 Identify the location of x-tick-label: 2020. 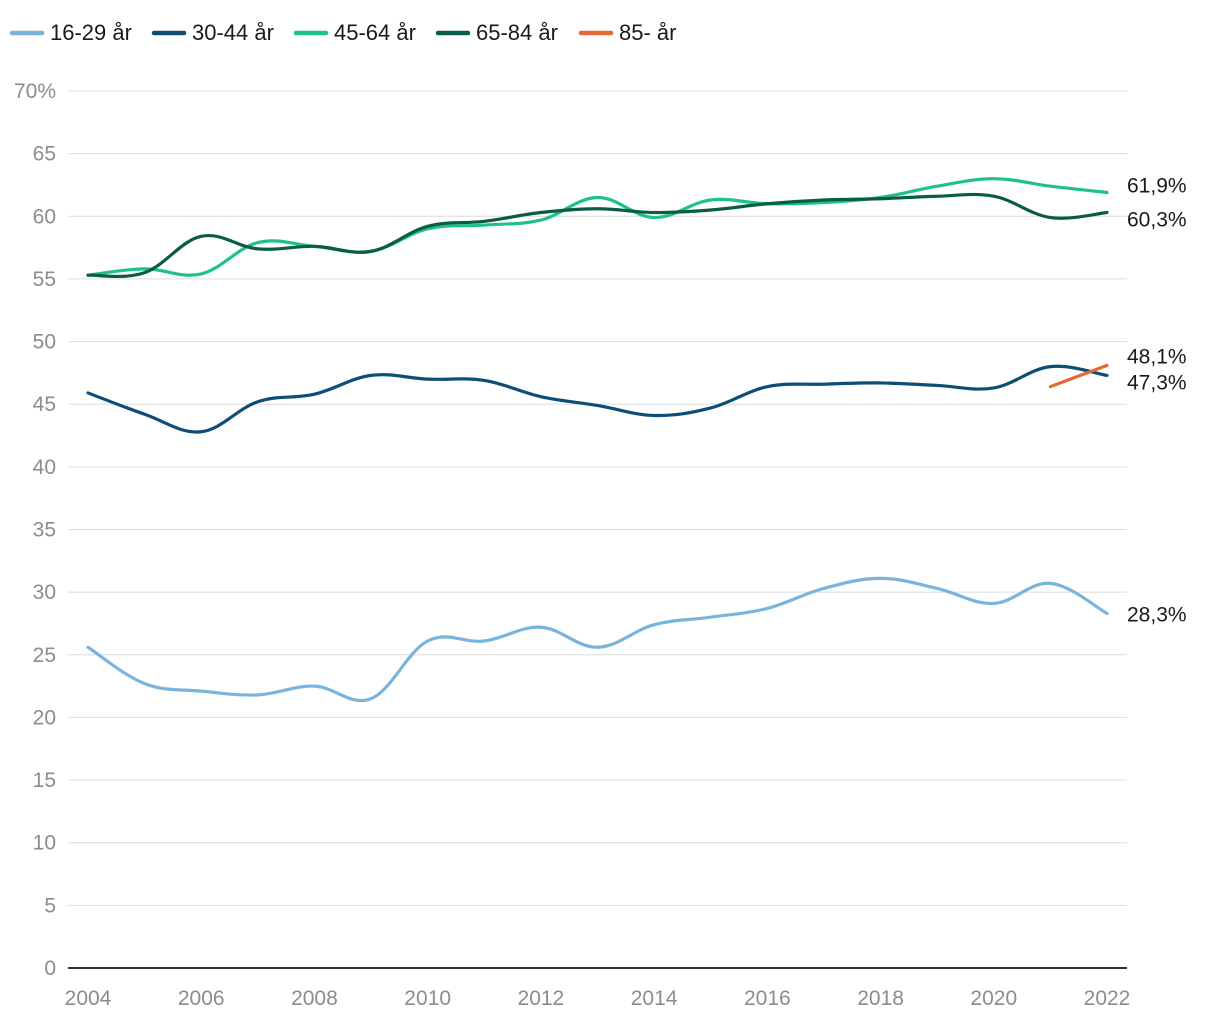
(993, 998).